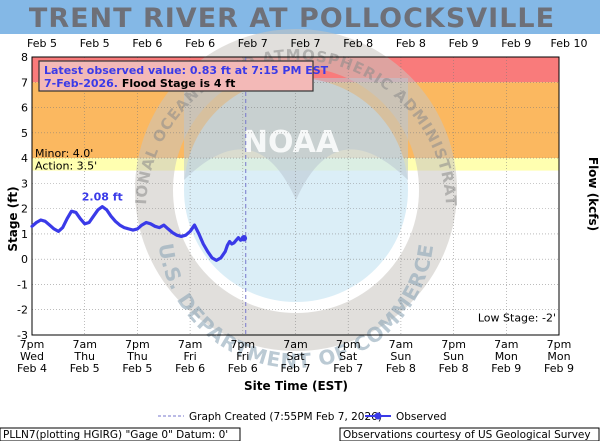  I want to click on legend-observed-label: Observed, so click(421, 417).